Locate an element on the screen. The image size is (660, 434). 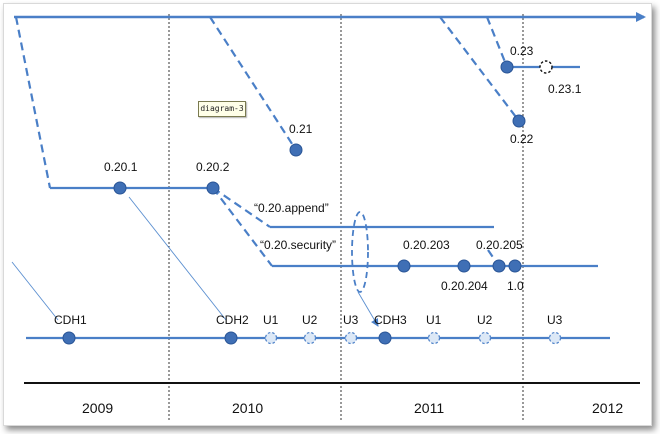
branch-0-21-from-trunk is located at coordinates (253, 83).